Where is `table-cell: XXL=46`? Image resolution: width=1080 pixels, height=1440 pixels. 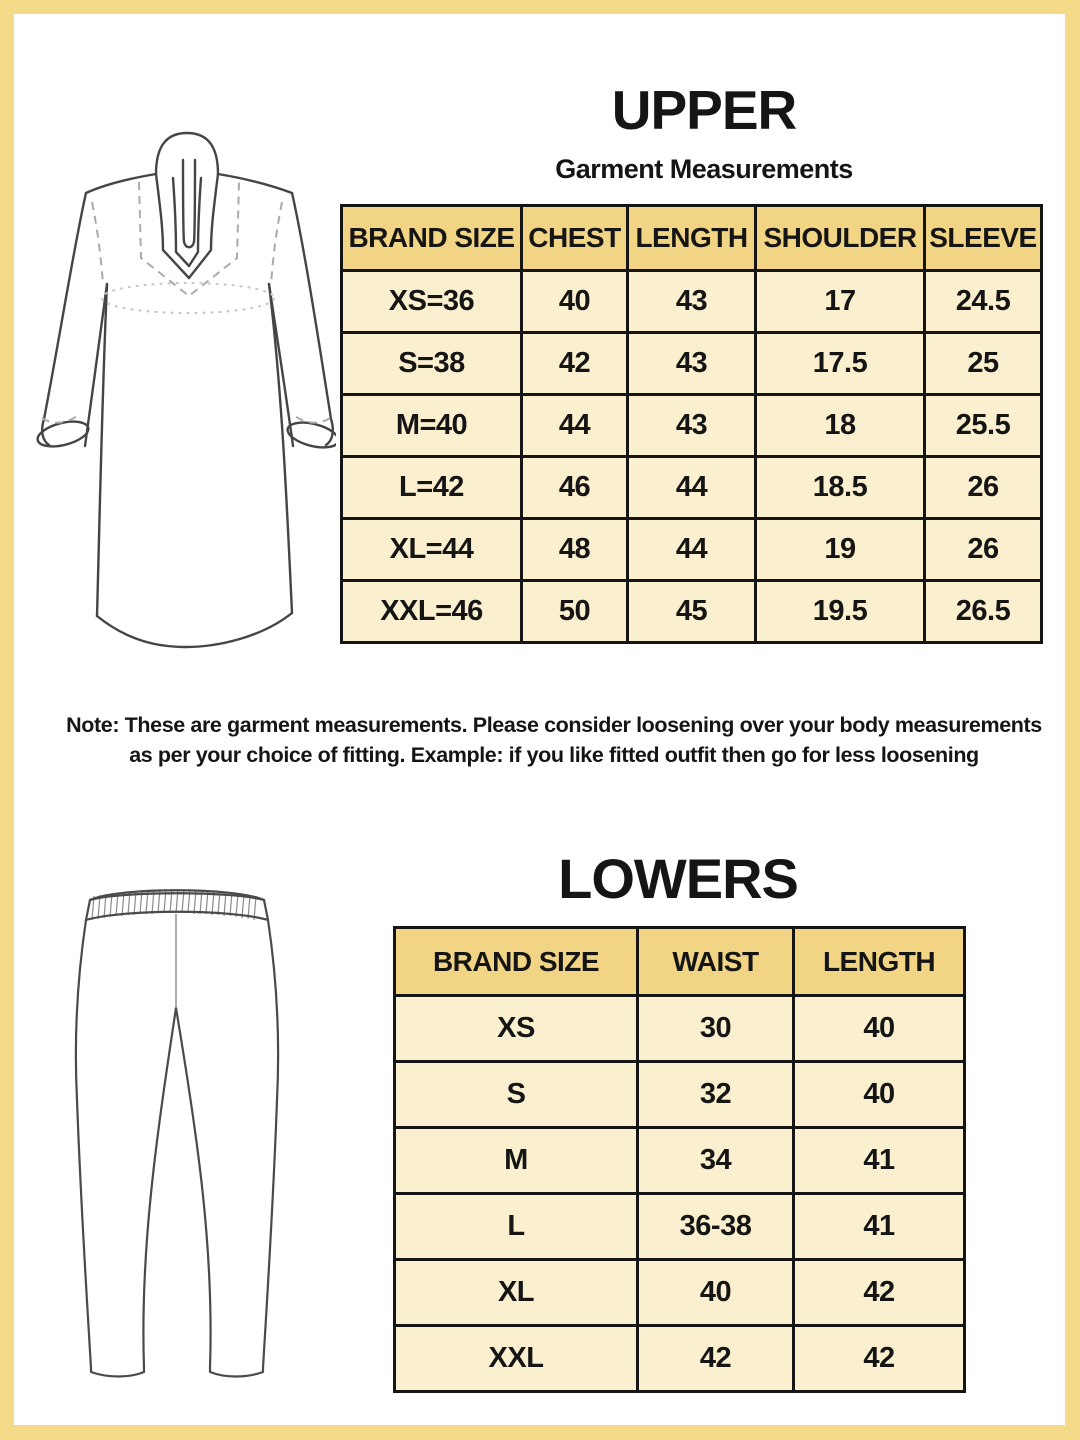 table-cell: XXL=46 is located at coordinates (431, 611).